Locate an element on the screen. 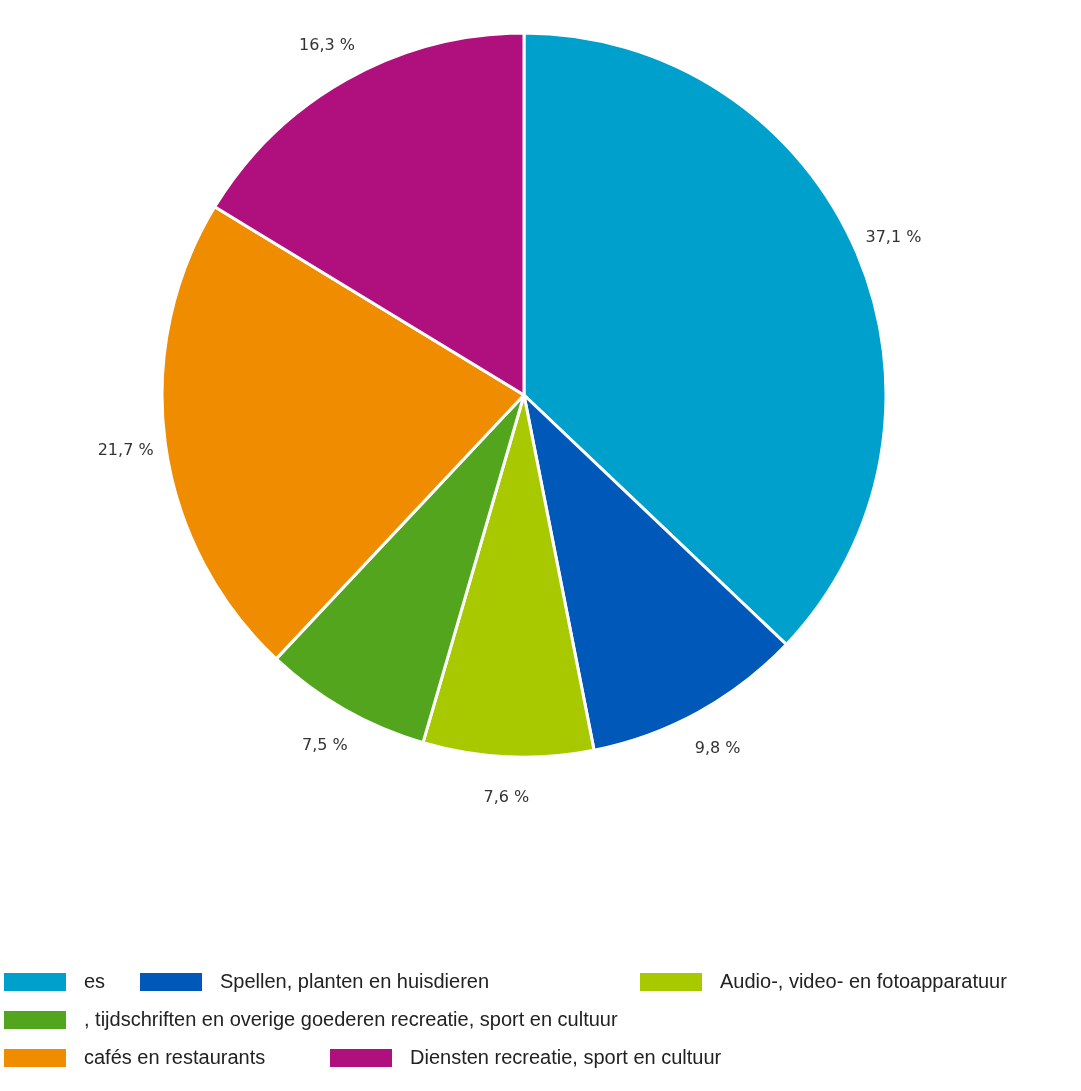  data-label: 7,5 % is located at coordinates (324, 744).